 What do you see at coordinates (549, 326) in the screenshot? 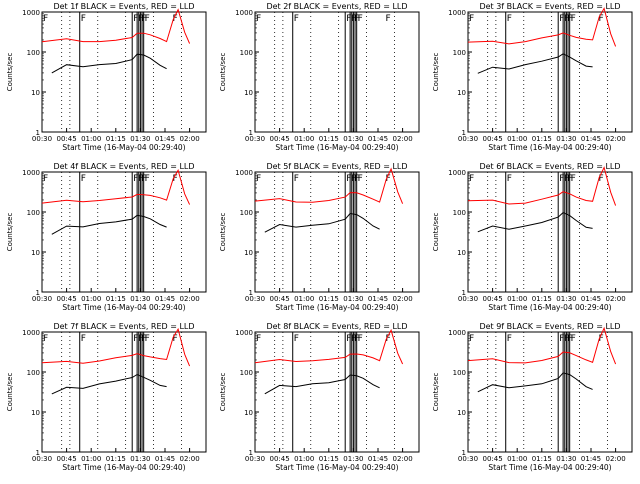
I see `panel-title: Det 9f BLACK = Events, RED = LLD` at bounding box center [549, 326].